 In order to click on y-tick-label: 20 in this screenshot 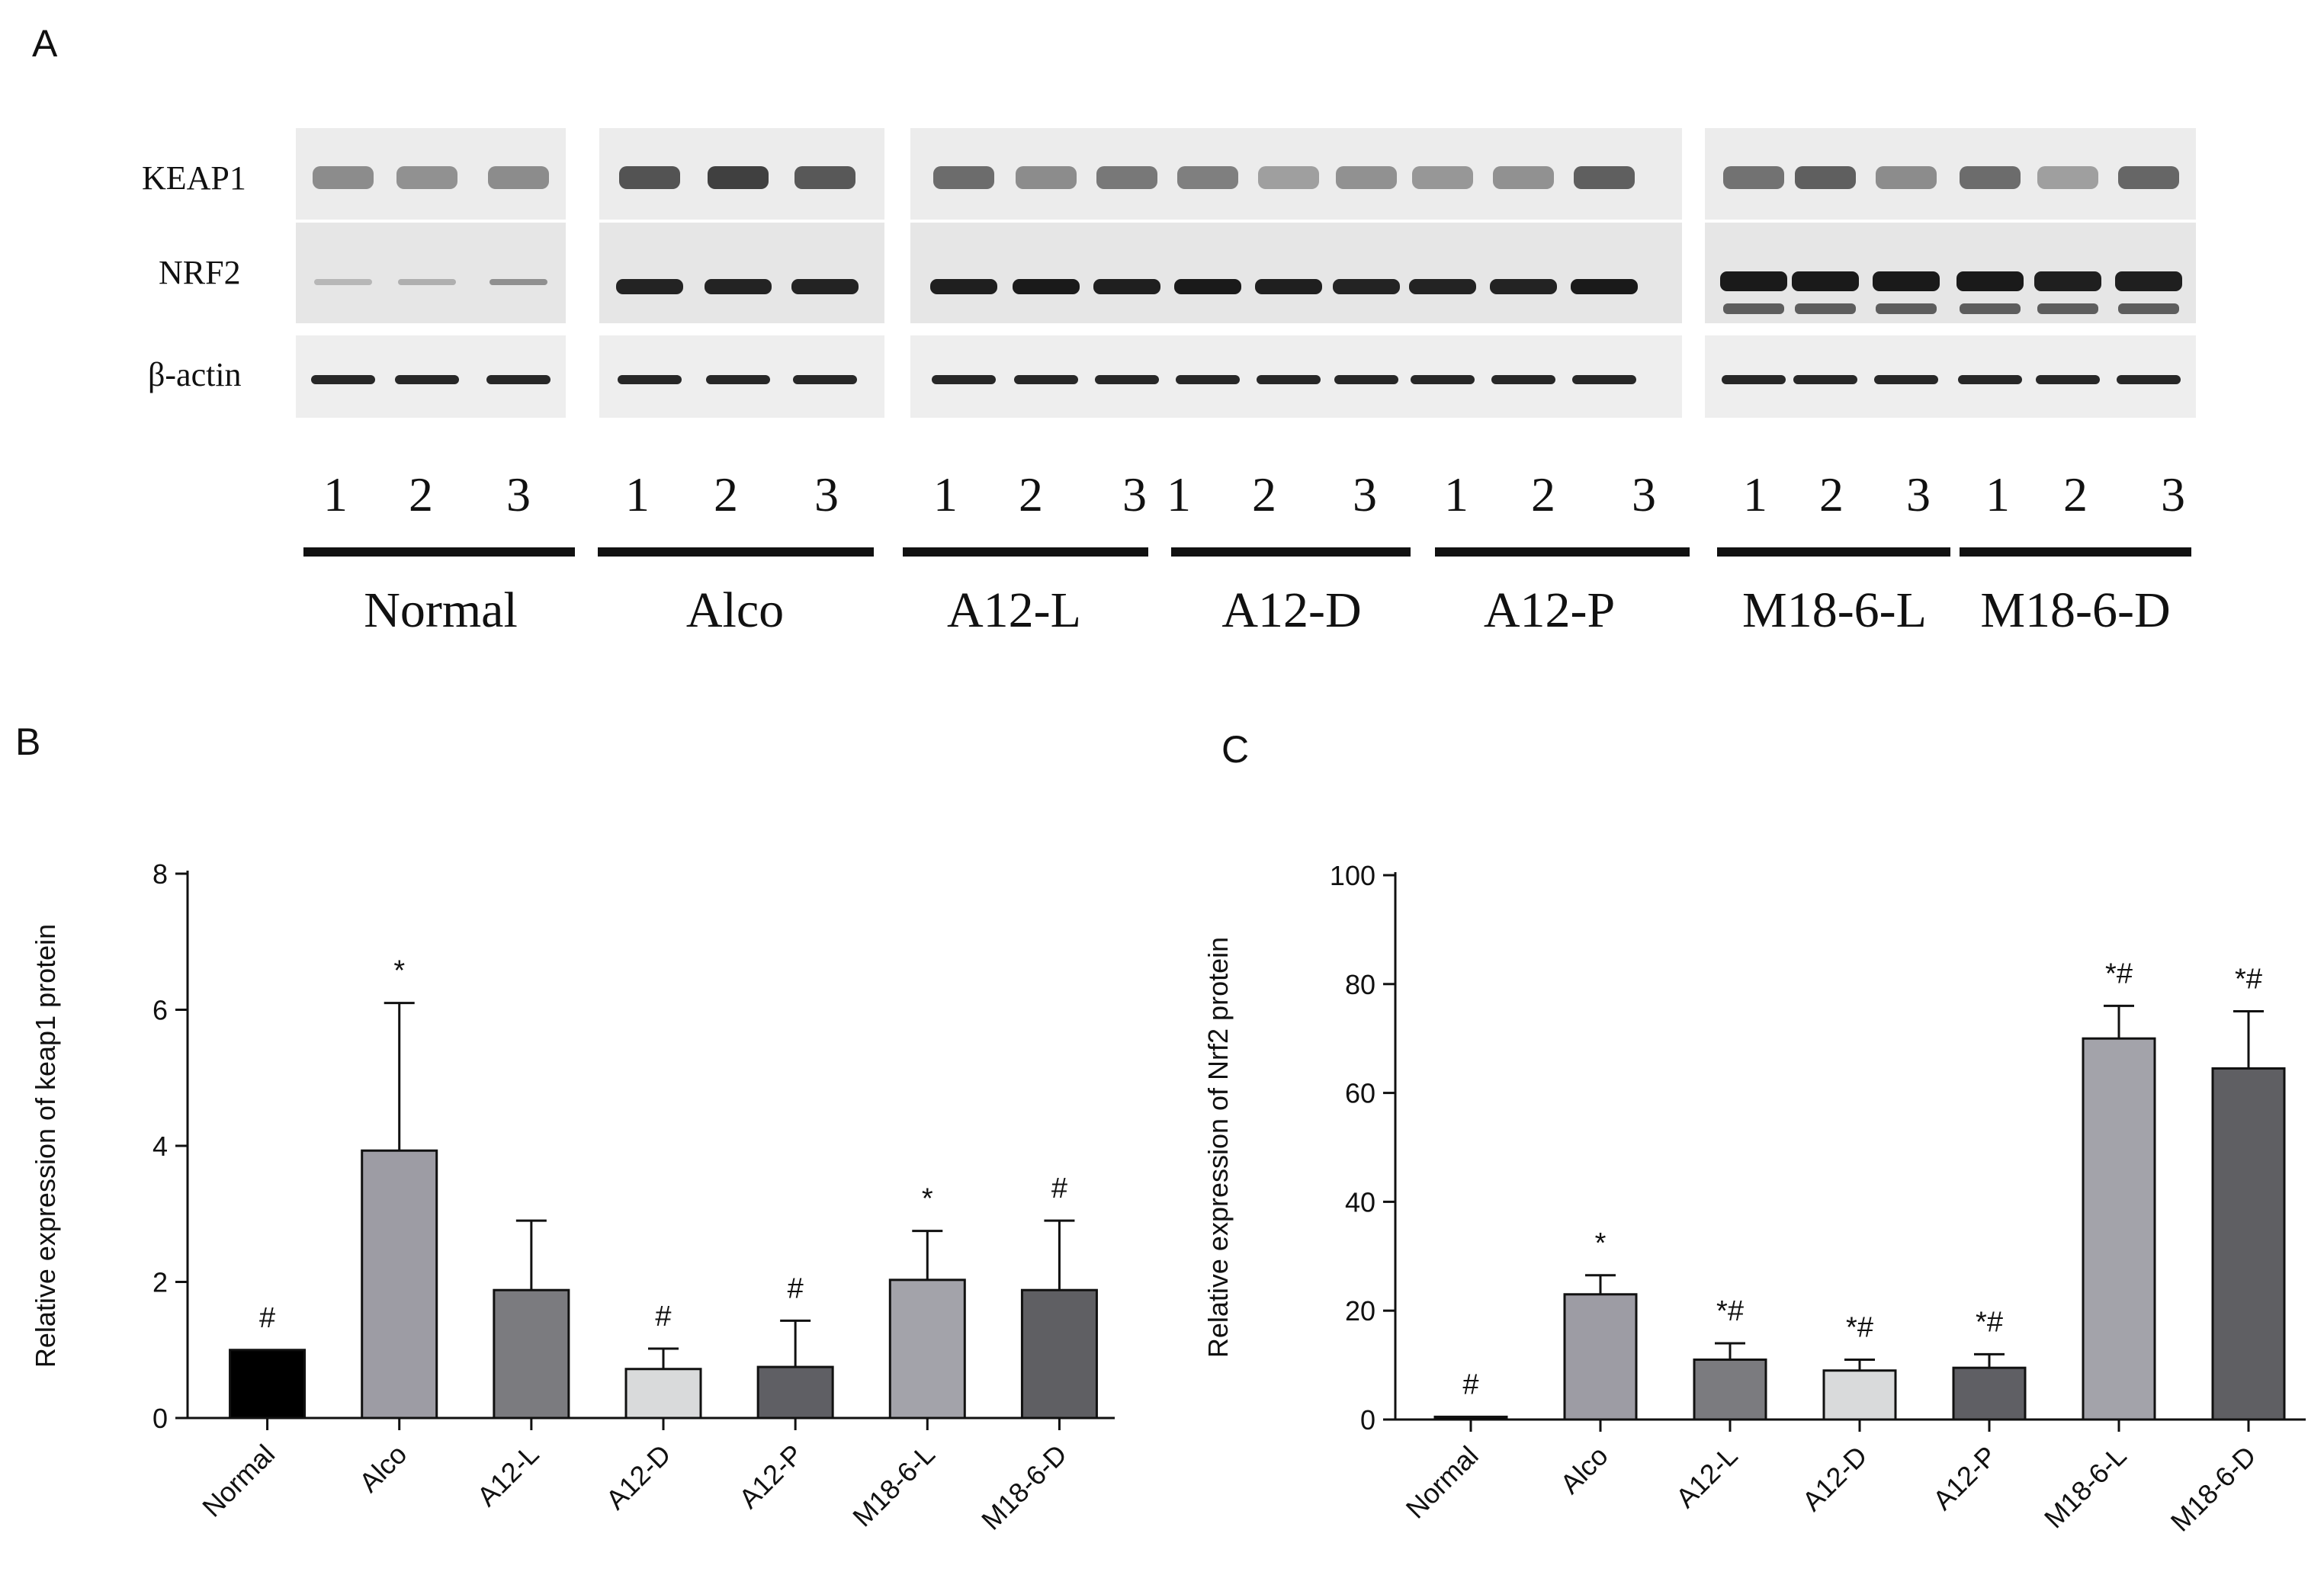, I will do `click(1360, 1311)`.